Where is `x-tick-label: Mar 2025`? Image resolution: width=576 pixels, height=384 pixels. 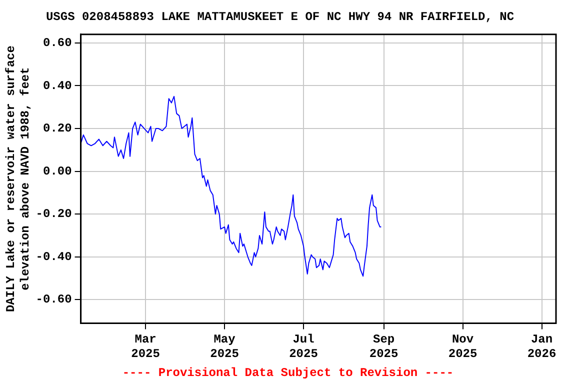 x-tick-label: Mar 2025 is located at coordinates (145, 346).